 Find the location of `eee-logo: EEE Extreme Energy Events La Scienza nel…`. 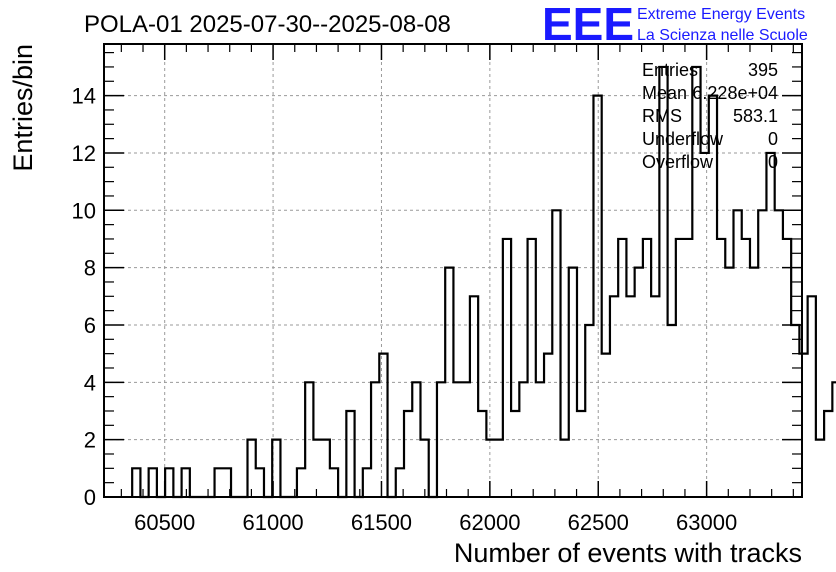

eee-logo: EEE Extreme Energy Events La Scienza nel… is located at coordinates (675, 25).